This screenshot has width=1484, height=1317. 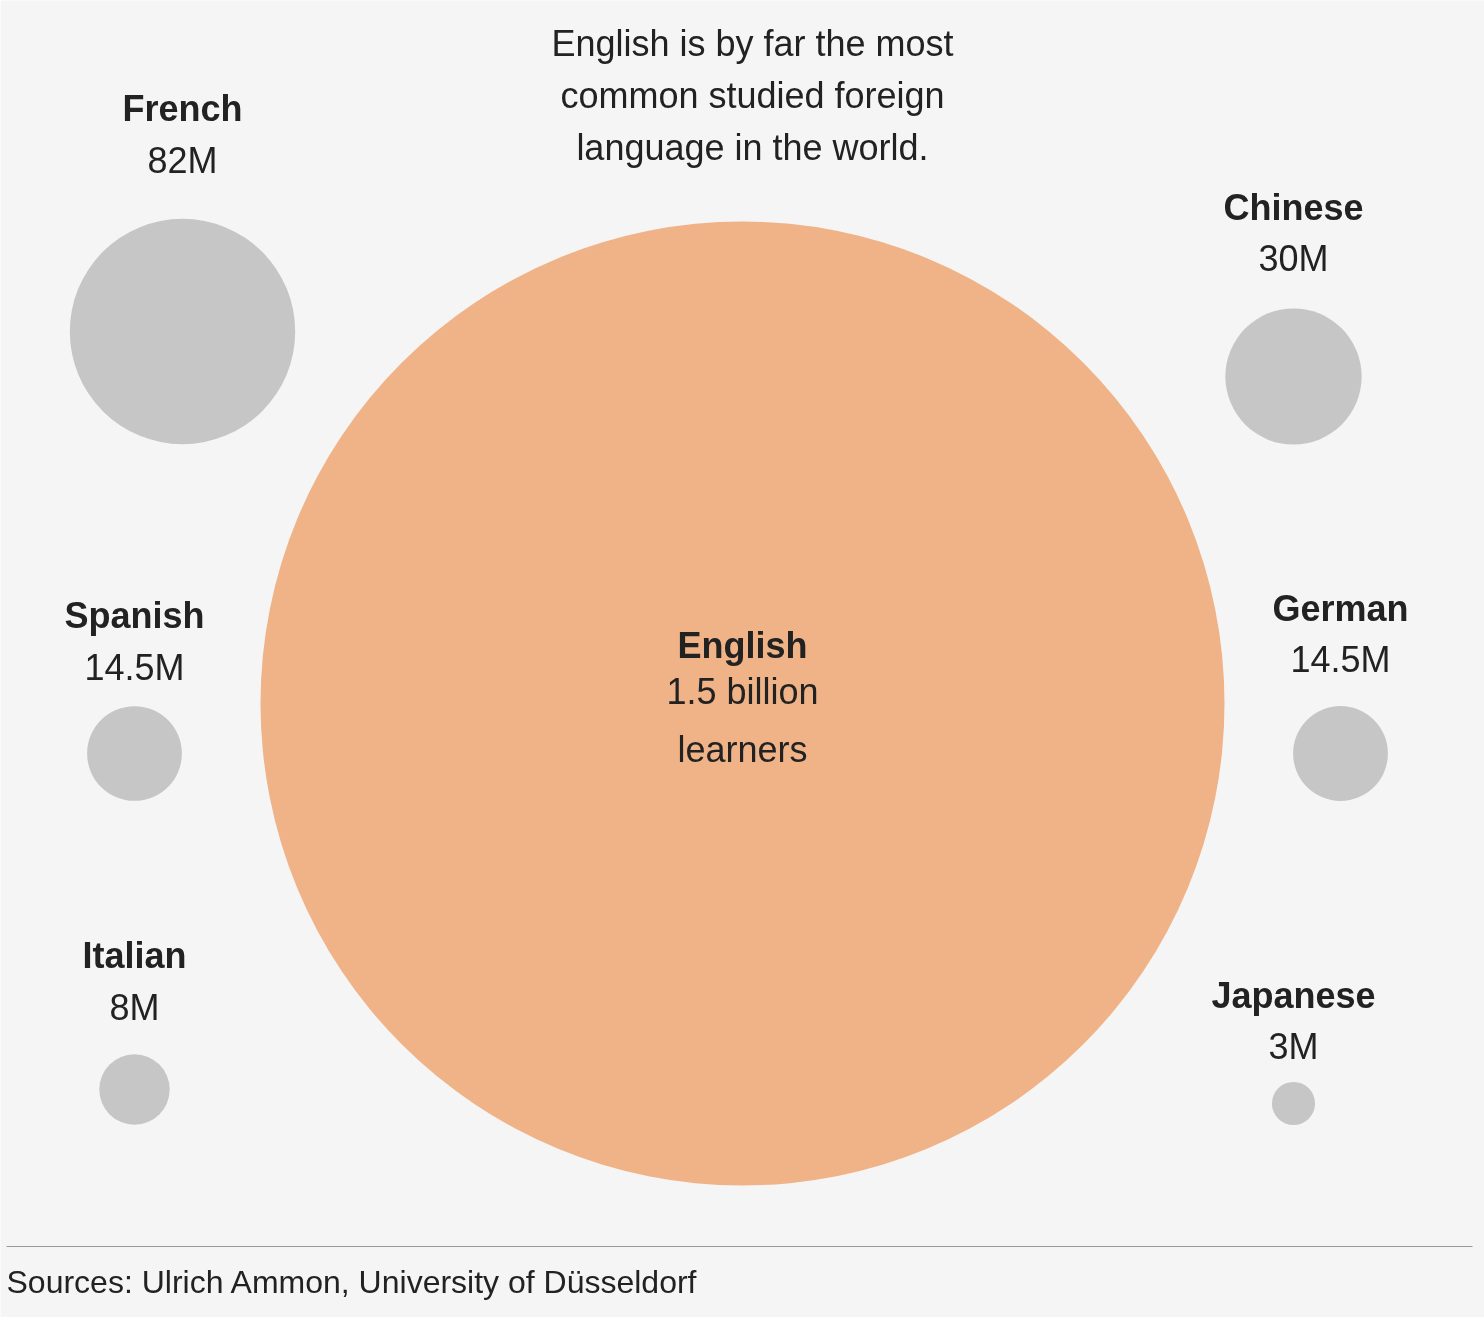 What do you see at coordinates (351, 1281) in the screenshot?
I see `source-note: Sources: Ulrich Ammon, University of Düsseldorf` at bounding box center [351, 1281].